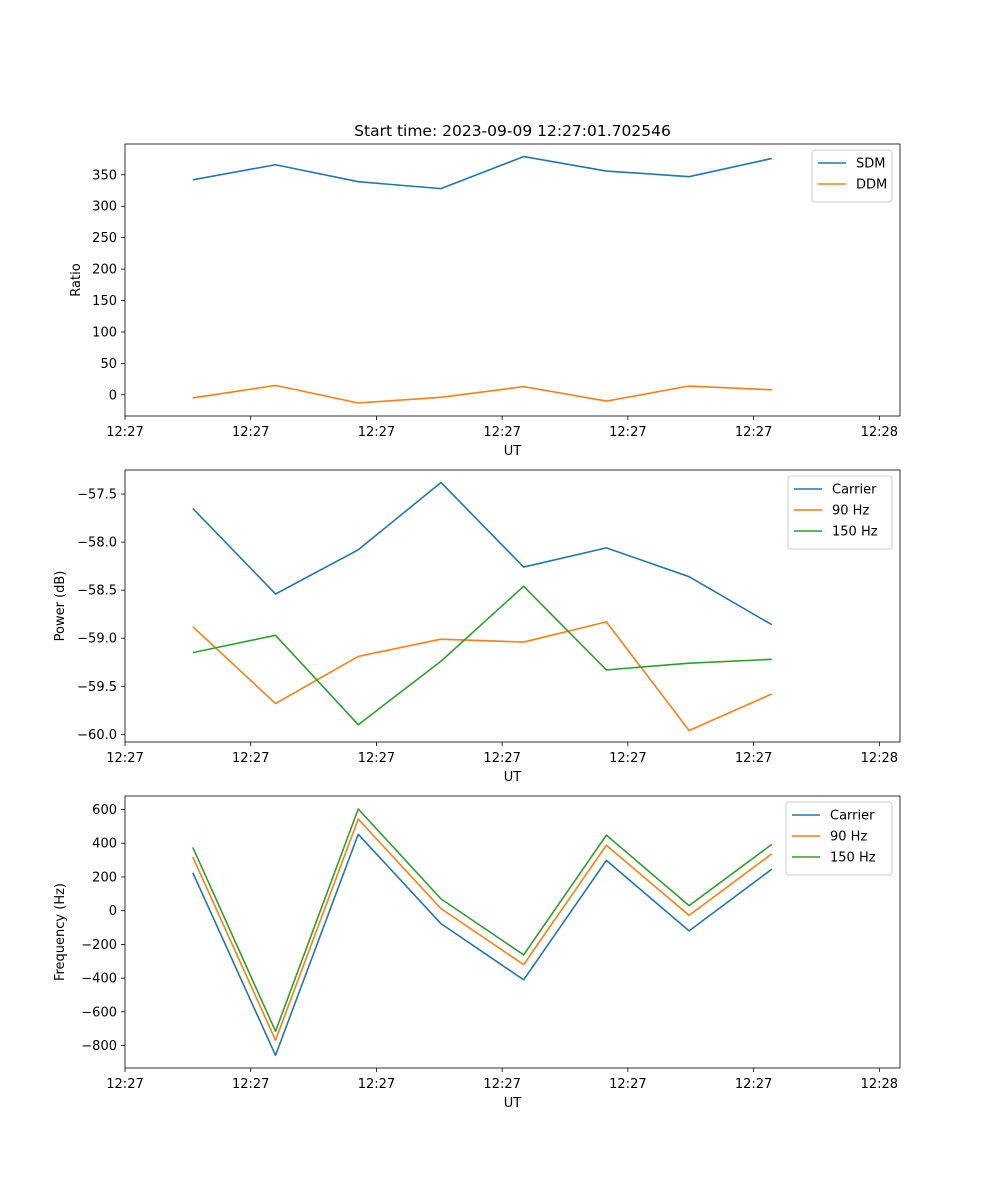 The image size is (1000, 1200). Describe the element at coordinates (104, 301) in the screenshot. I see `y-tick-label: 150` at that location.